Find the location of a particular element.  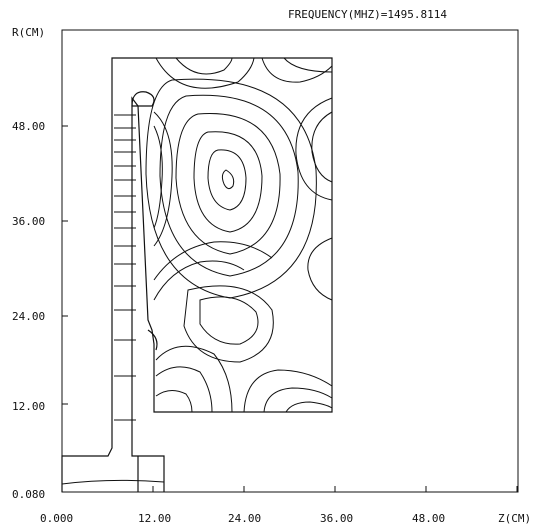

x-tick-label-2: 24.00 is located at coordinates (244, 518).